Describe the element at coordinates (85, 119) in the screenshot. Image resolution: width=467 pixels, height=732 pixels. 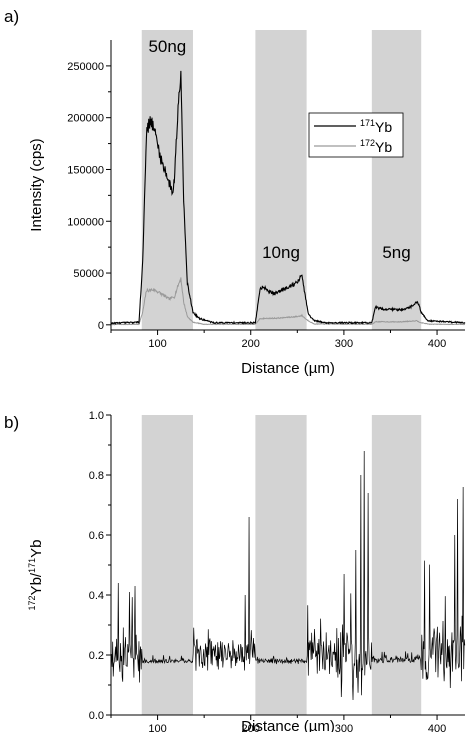
I see `panel-a-y-tick-label: 200000` at that location.